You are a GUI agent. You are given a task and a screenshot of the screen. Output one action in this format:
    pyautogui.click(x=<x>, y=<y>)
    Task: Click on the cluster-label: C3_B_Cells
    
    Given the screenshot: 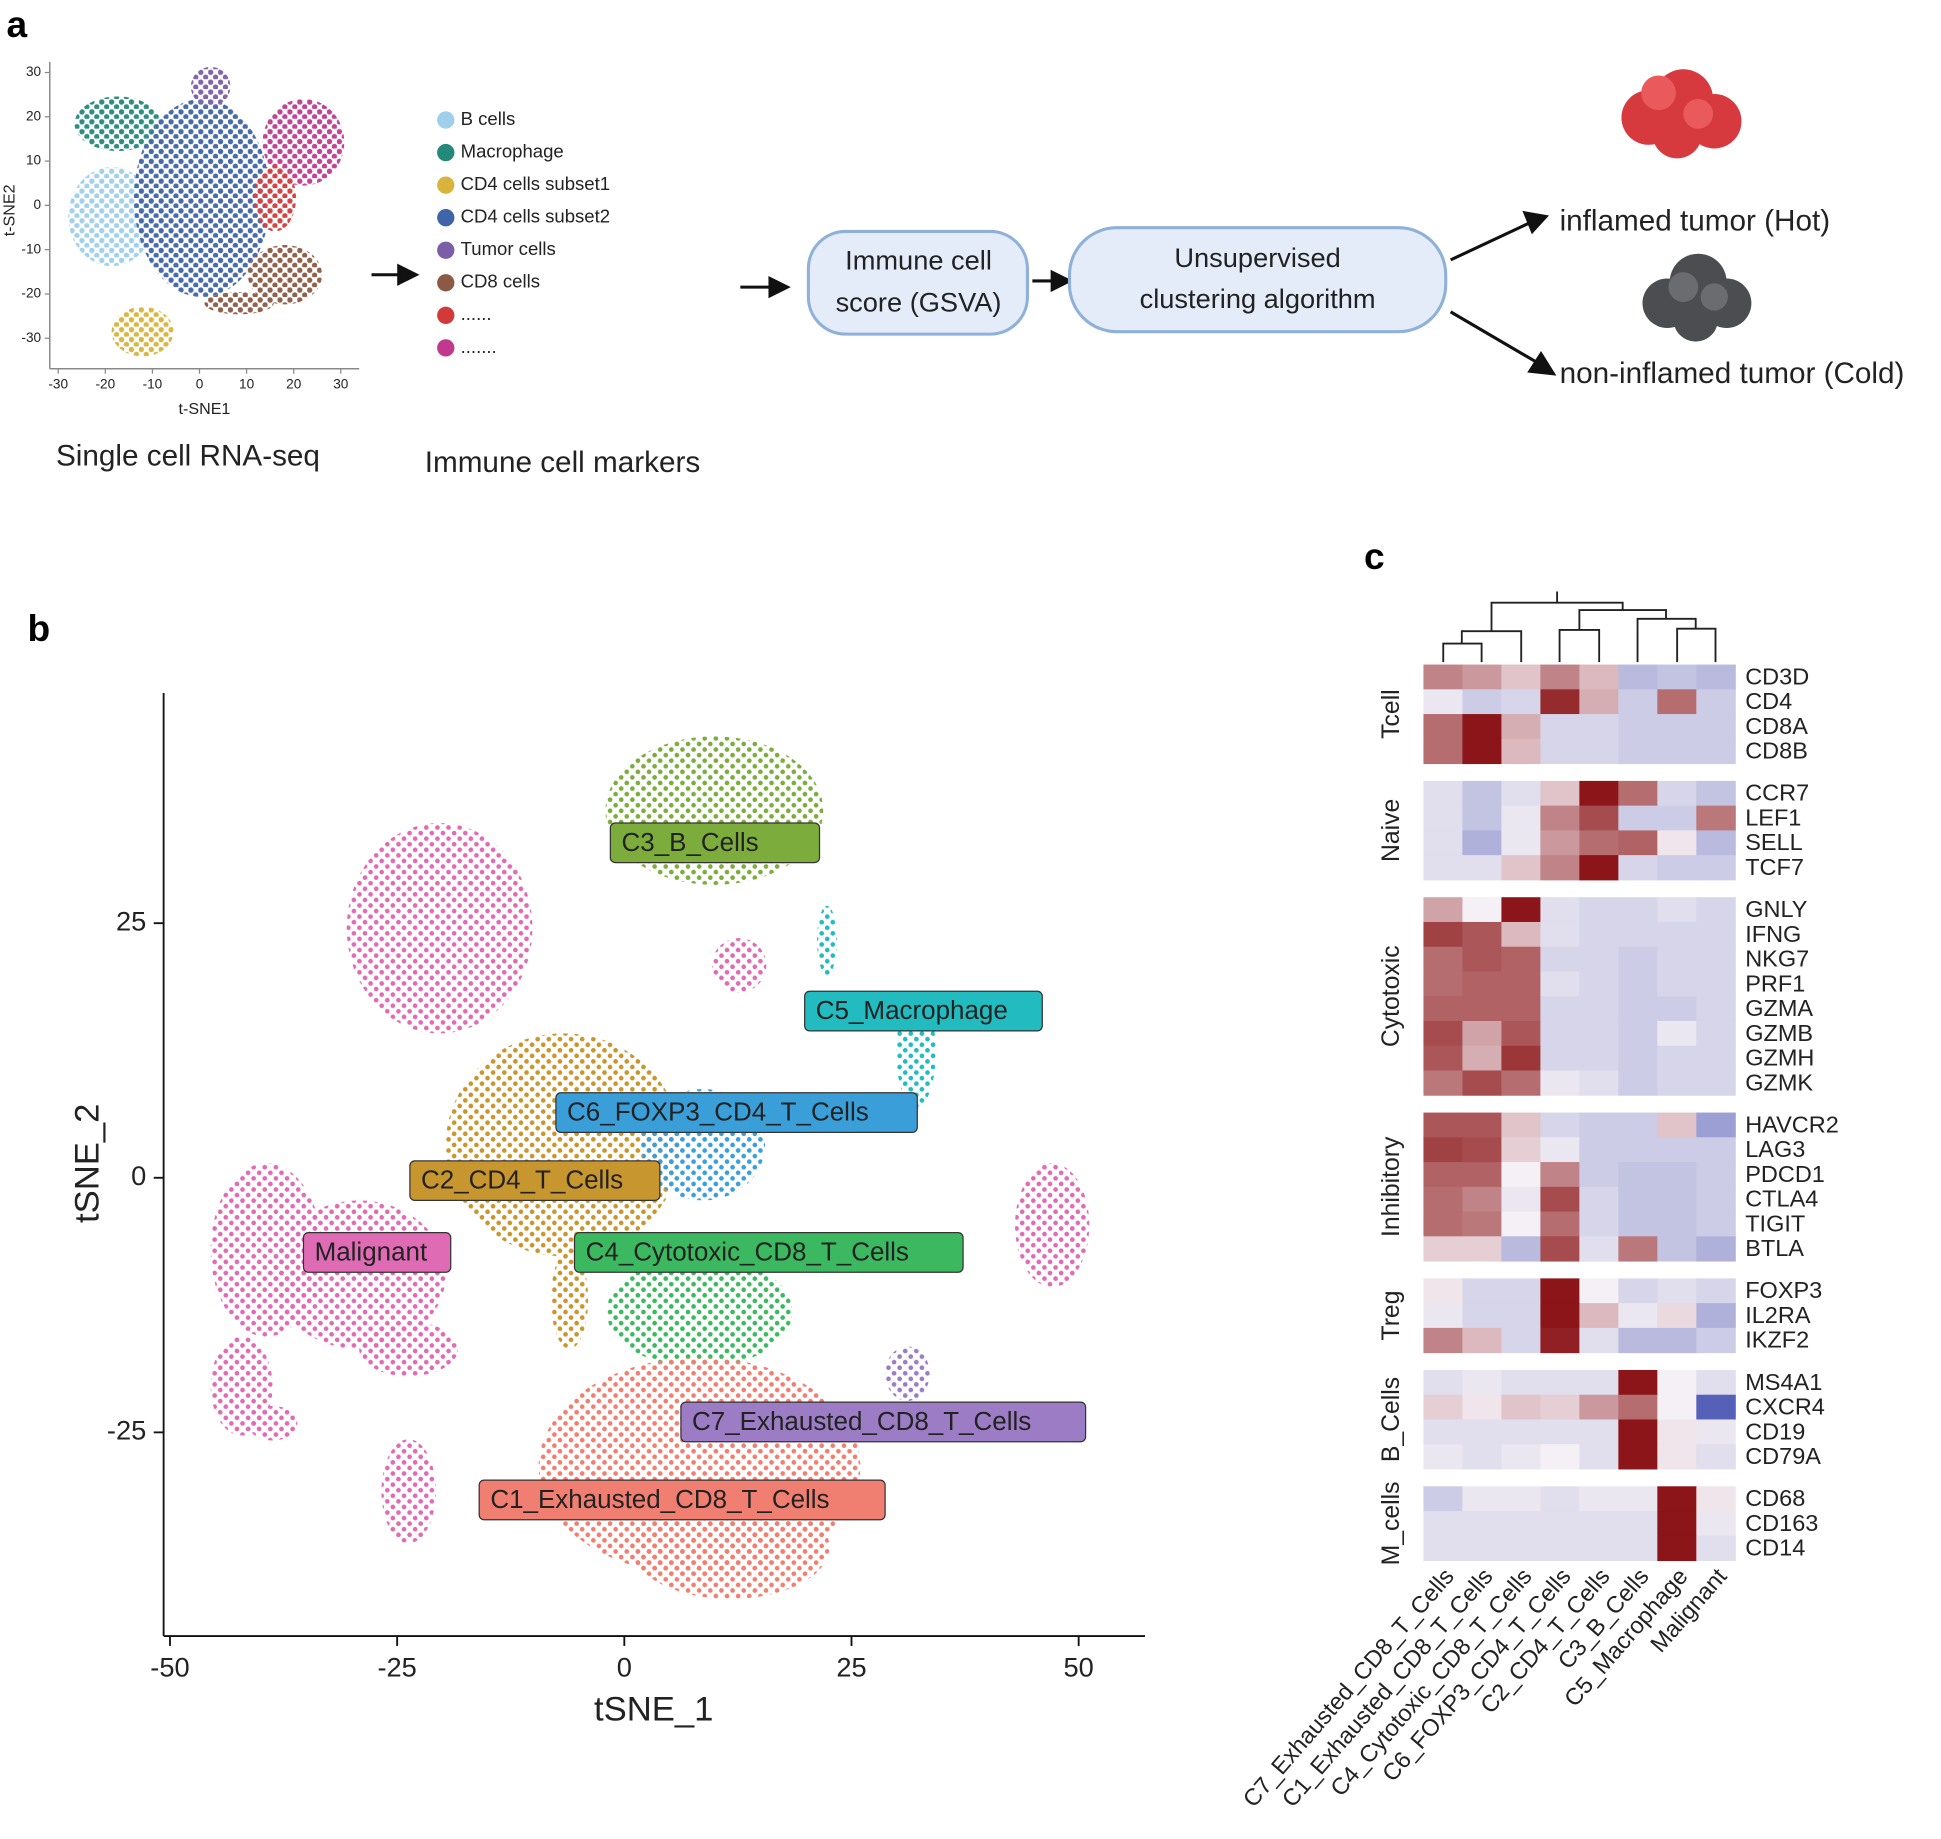 What is the action you would take?
    pyautogui.click(x=690, y=842)
    